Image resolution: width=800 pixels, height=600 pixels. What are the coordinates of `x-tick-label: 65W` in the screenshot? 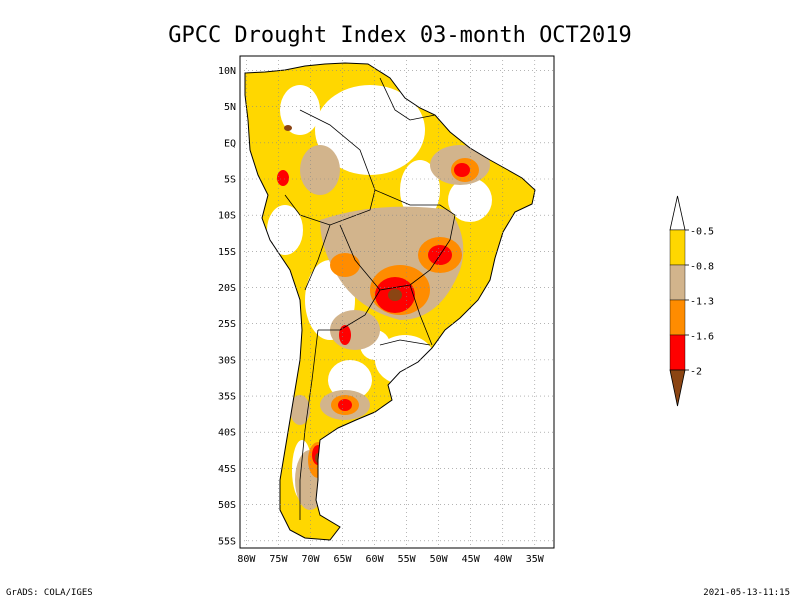 It's located at (342, 559).